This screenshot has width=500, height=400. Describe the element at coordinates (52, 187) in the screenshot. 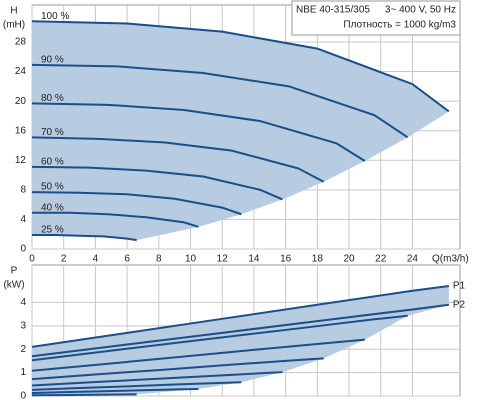

I see `curve-label: 50 %` at that location.